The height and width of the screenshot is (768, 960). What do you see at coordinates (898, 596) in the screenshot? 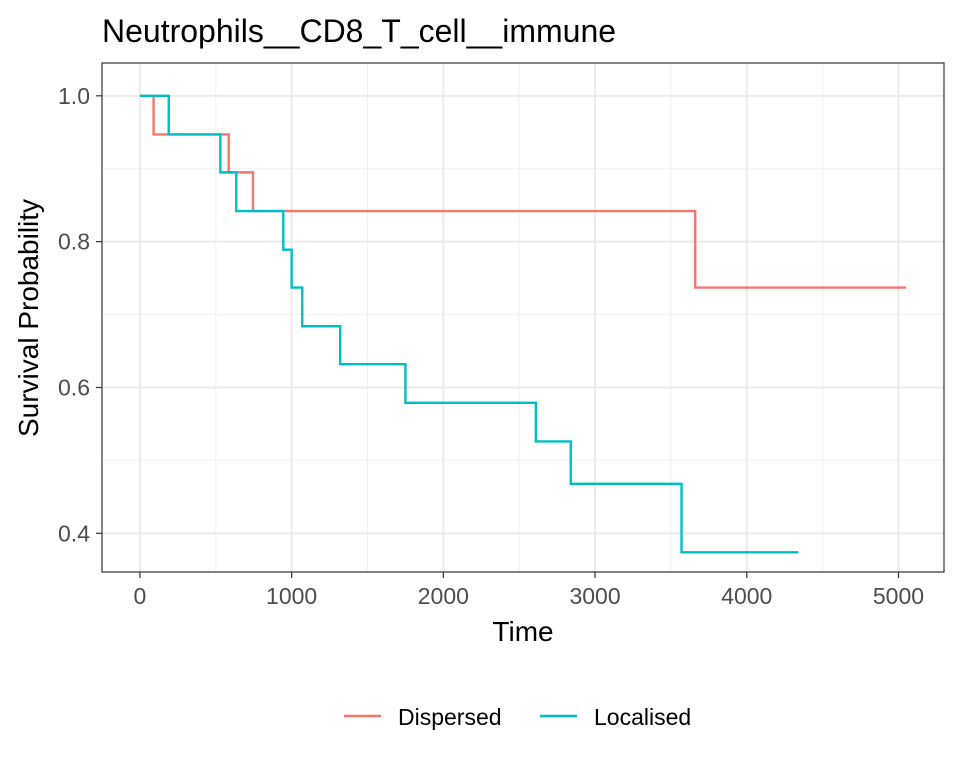
I see `x-tick-label: 5000` at bounding box center [898, 596].